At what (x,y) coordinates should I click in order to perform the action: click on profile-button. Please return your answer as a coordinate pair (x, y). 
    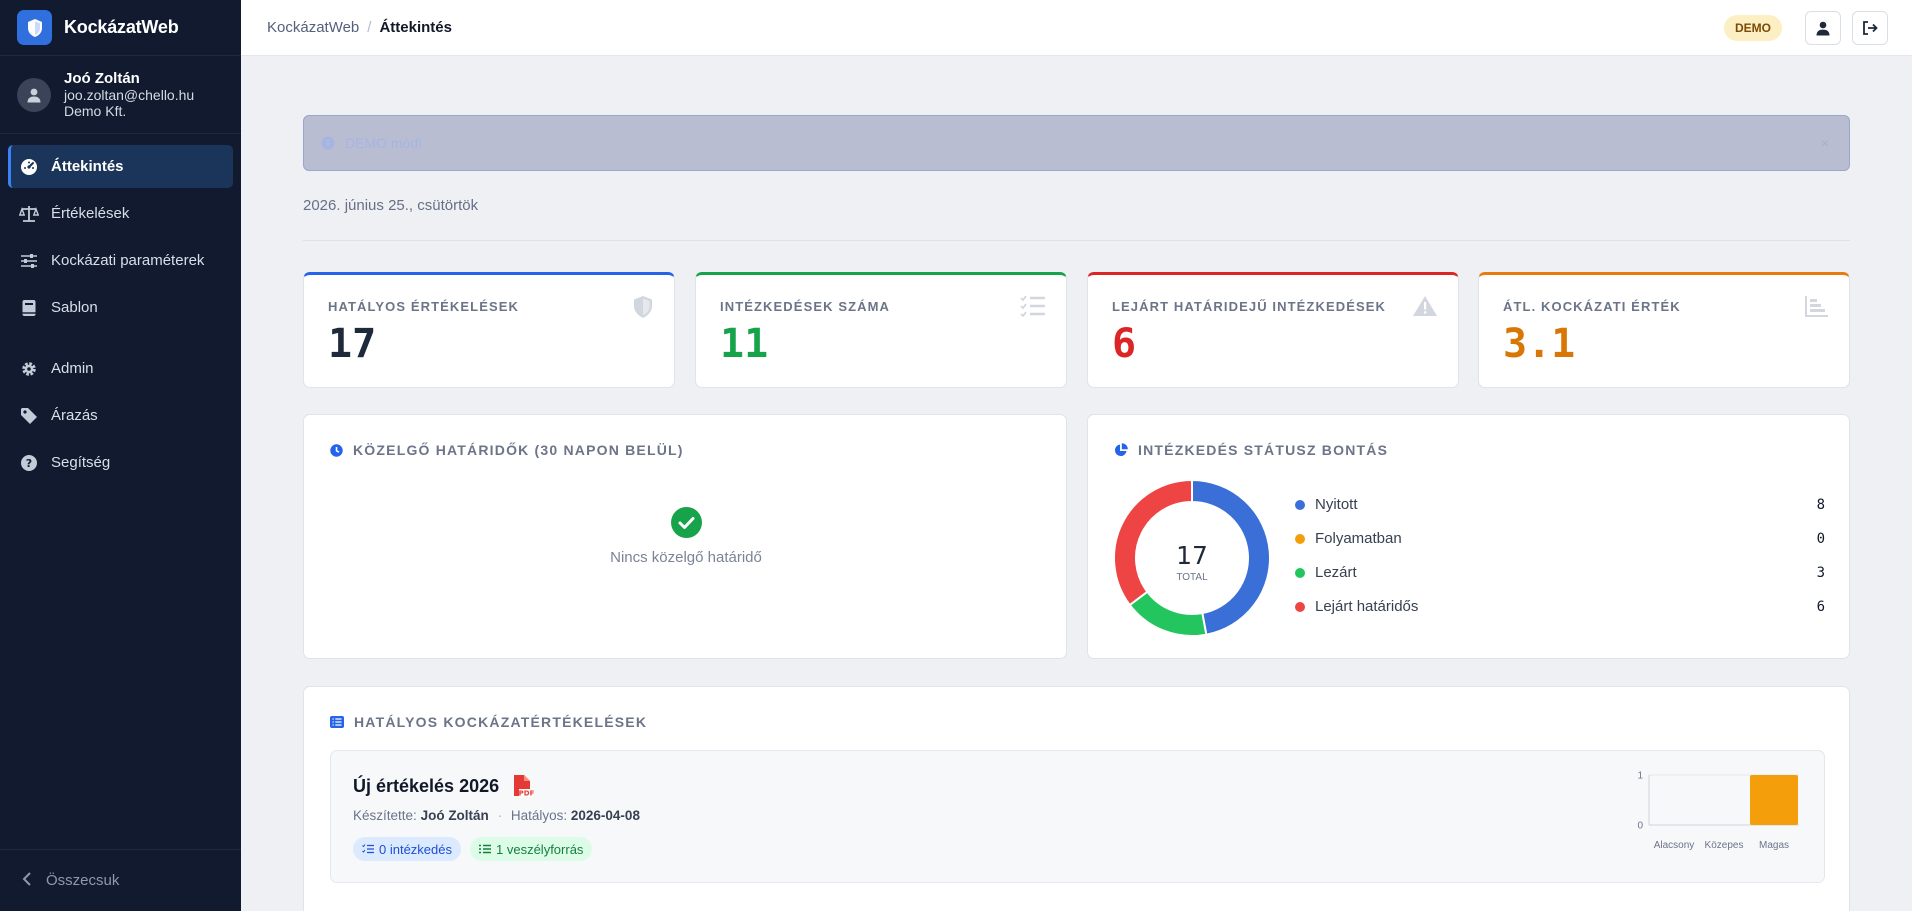
    Looking at the image, I should click on (1823, 28).